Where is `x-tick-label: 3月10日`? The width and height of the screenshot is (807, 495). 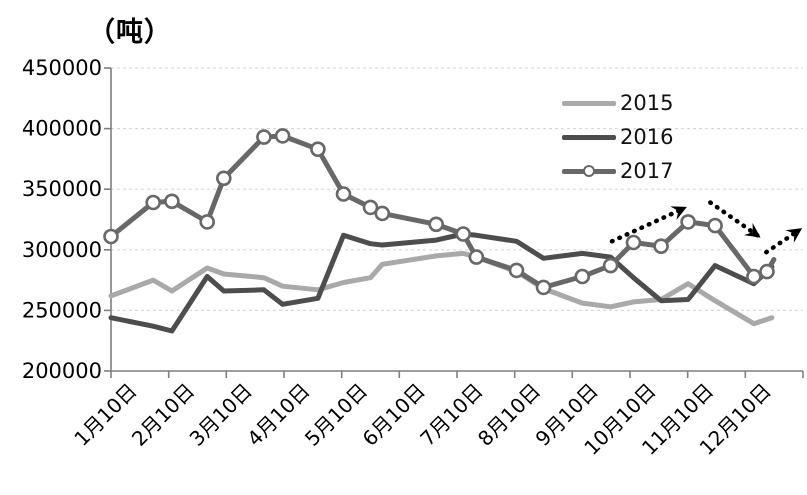
x-tick-label: 3月10日 is located at coordinates (221, 415).